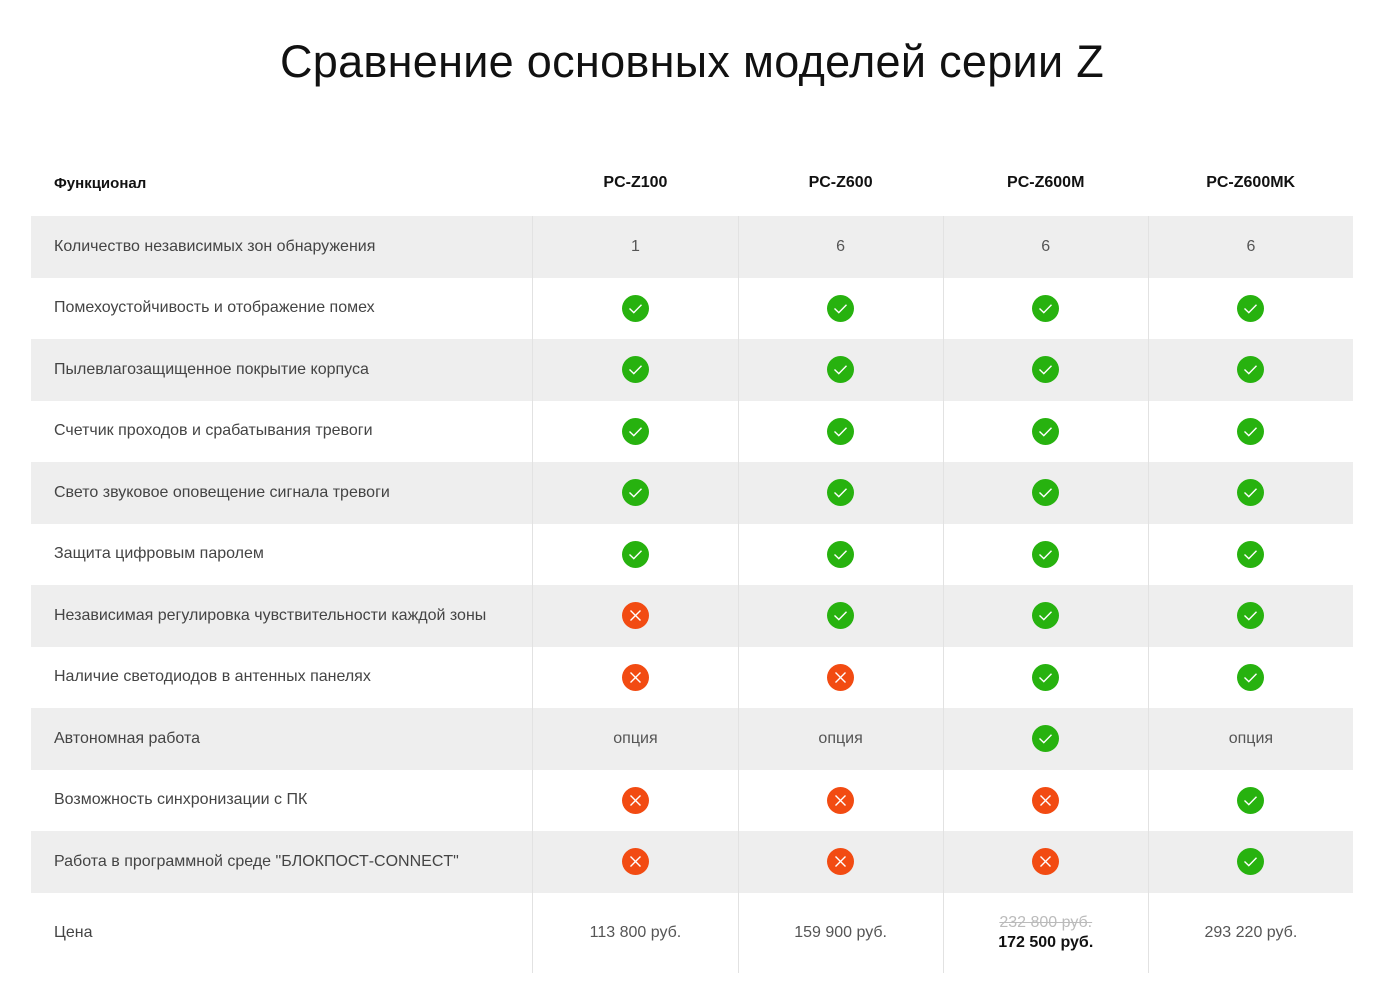 The width and height of the screenshot is (1390, 990). I want to click on table-row: Возможность синхронизации с ПК, so click(692, 800).